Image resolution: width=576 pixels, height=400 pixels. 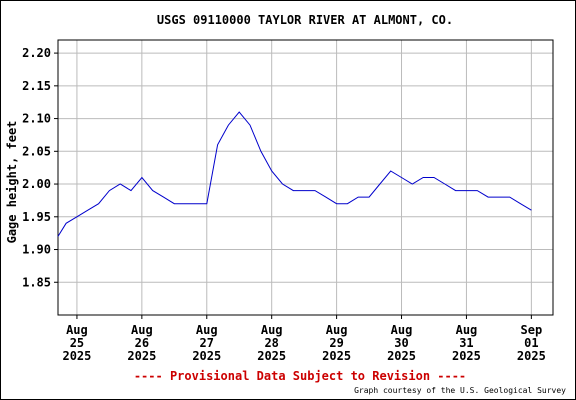 I want to click on x-tick-label: 01, so click(x=531, y=343).